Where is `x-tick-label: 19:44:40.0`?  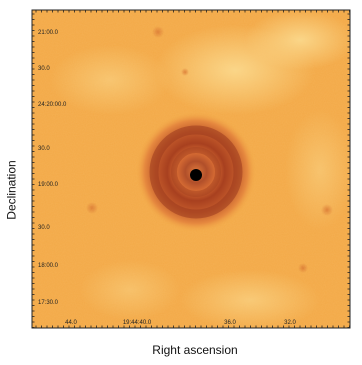
x-tick-label: 19:44:40.0 is located at coordinates (137, 323).